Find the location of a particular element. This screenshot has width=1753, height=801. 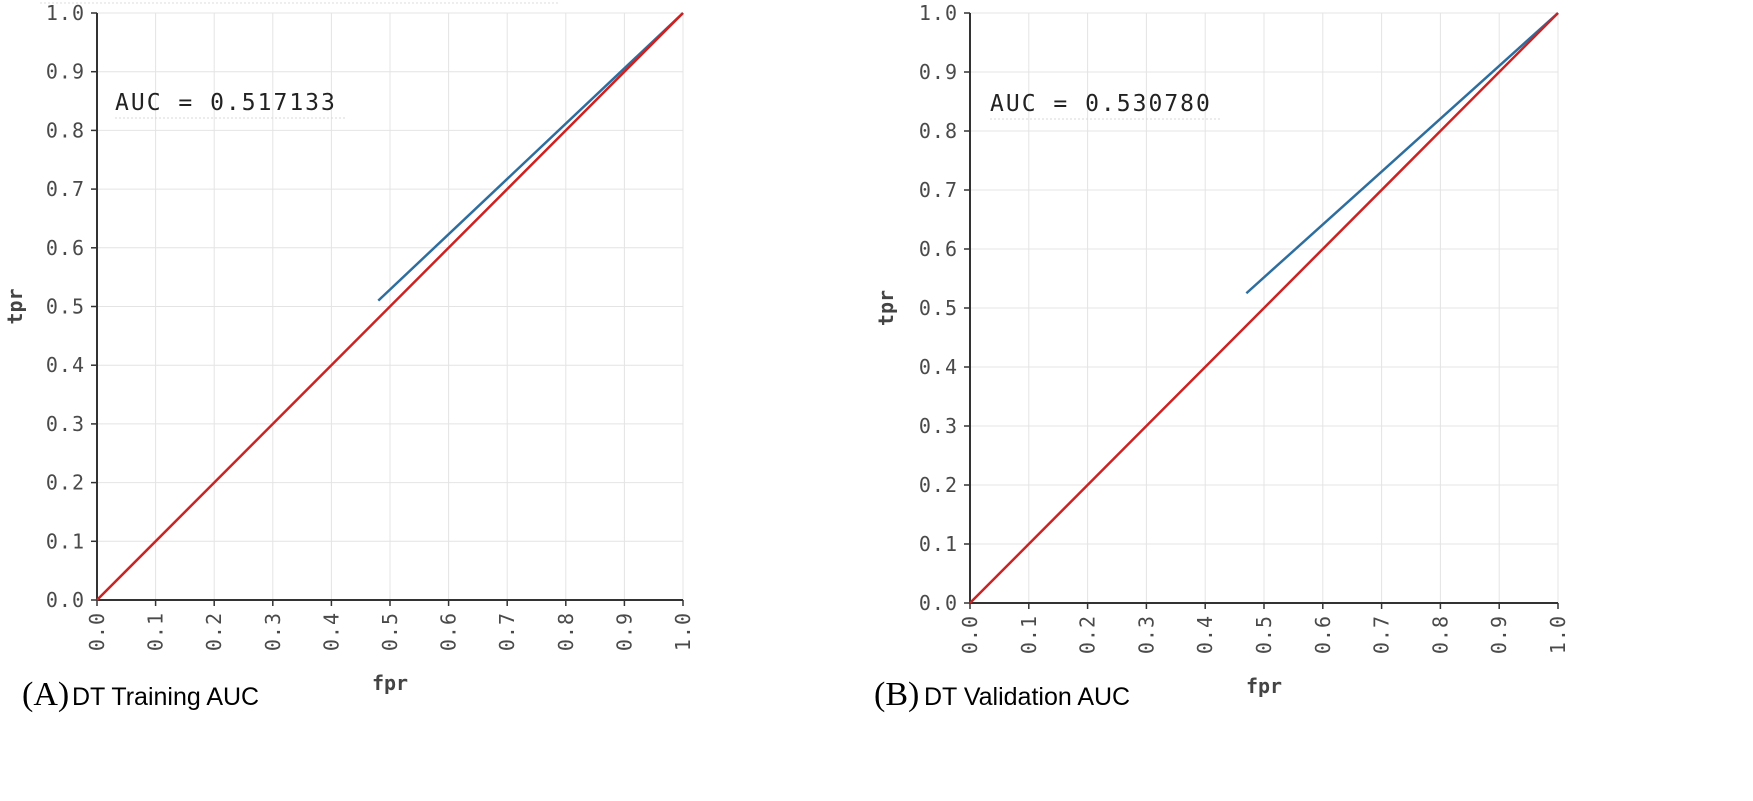

auc-annotation: AUC = 0.530780 is located at coordinates (1101, 104).